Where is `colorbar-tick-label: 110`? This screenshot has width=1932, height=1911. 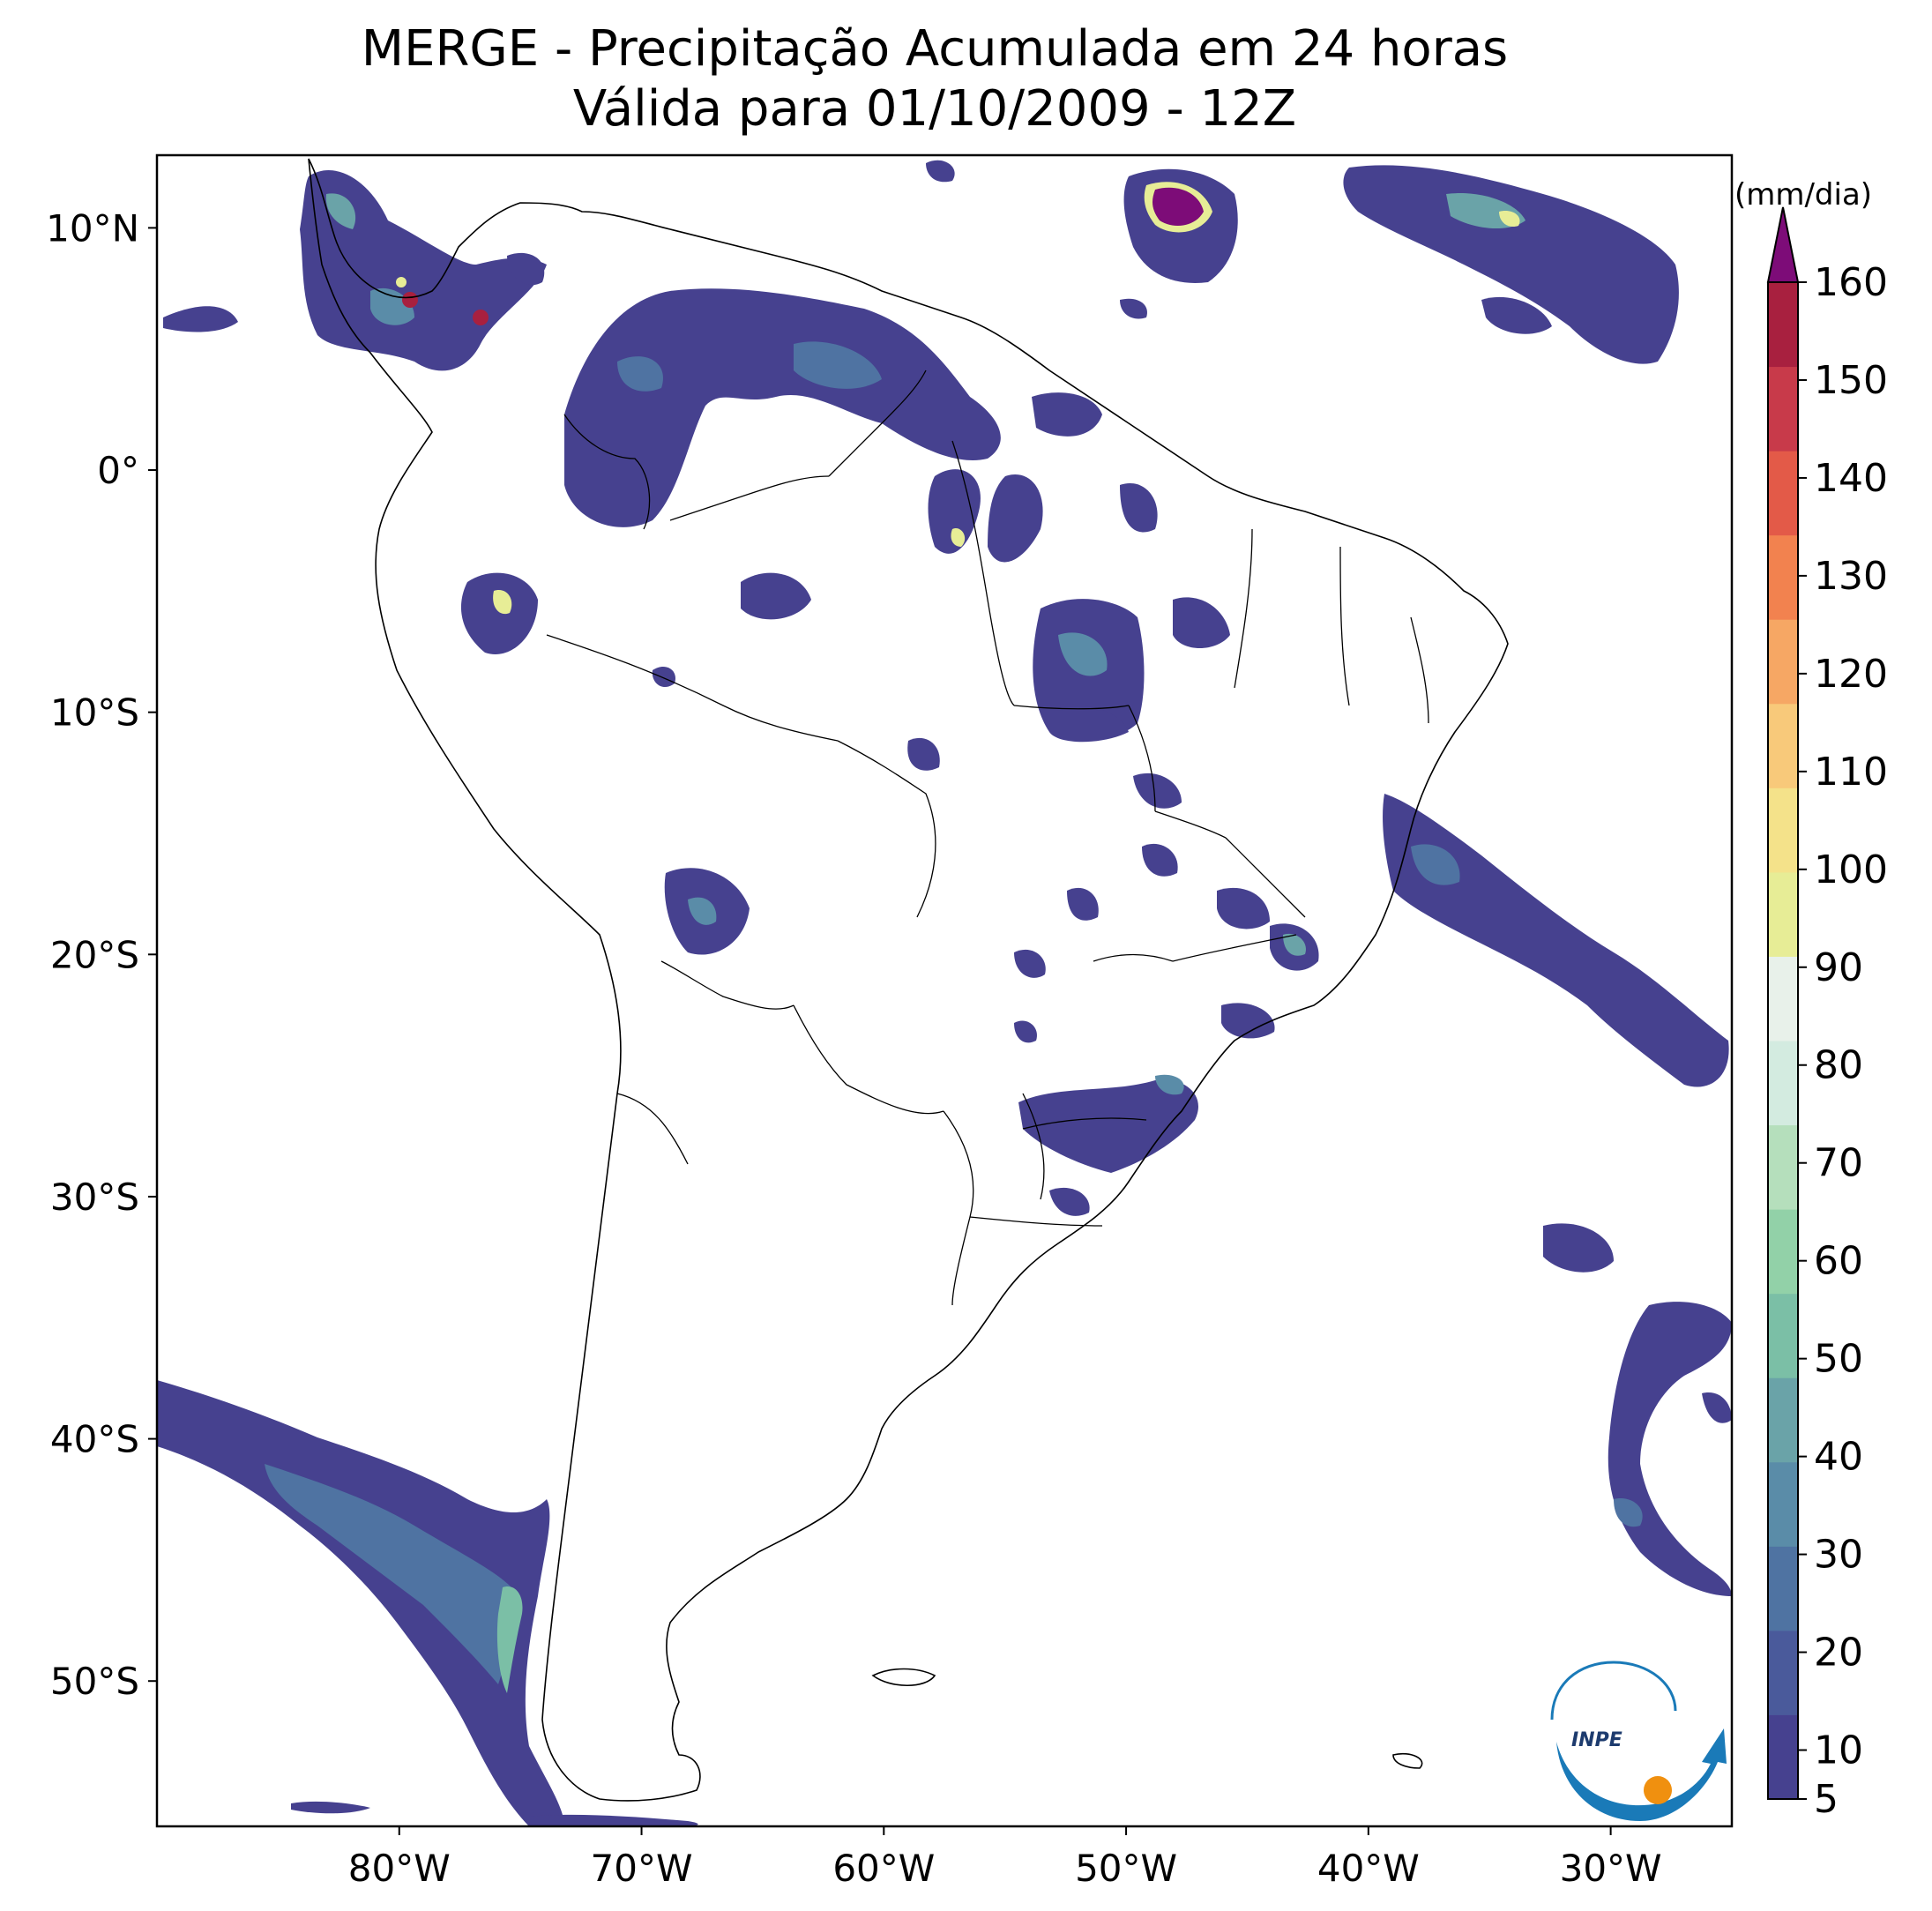
colorbar-tick-label: 110 is located at coordinates (1851, 773).